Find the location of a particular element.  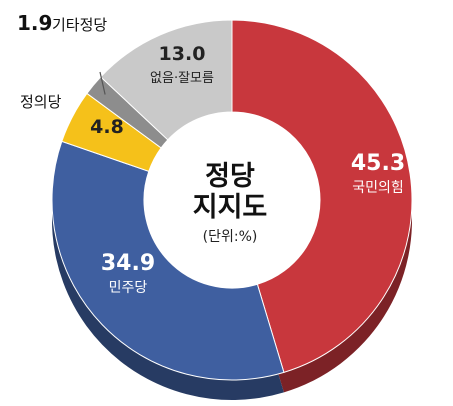

center-title-line-1: 정당 is located at coordinates (230, 176).